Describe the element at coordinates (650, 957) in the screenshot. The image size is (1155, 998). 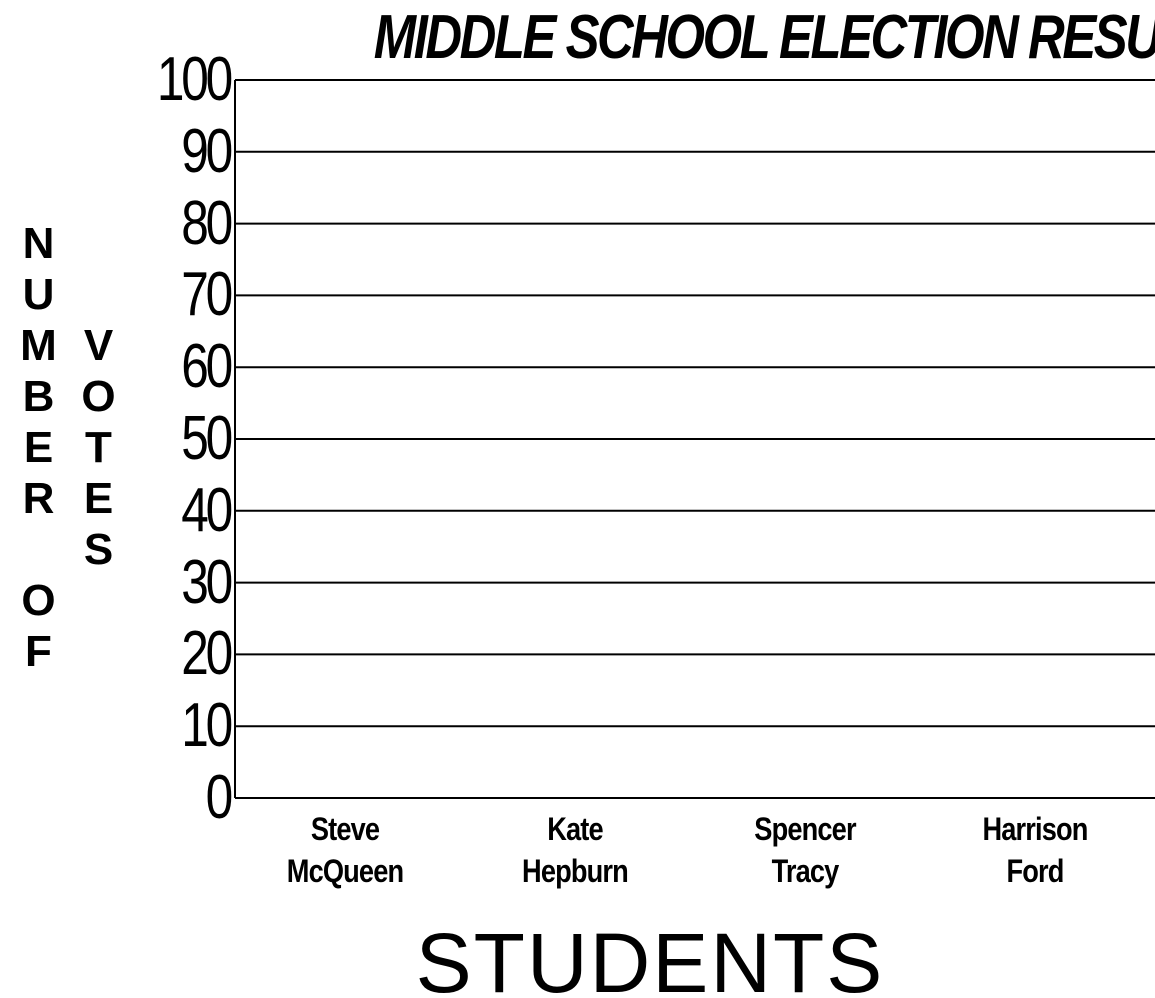
I see `x-axis-label: STUDENTS` at that location.